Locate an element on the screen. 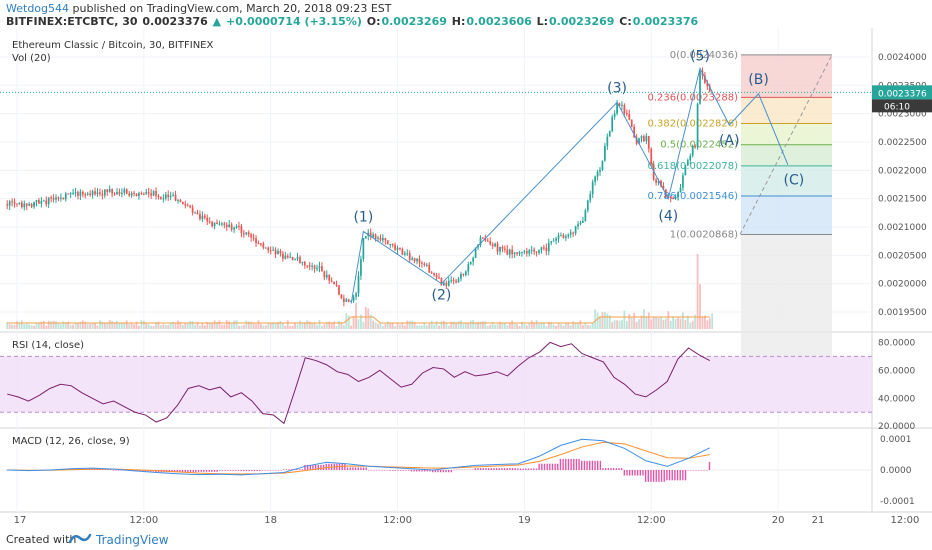 This screenshot has width=932, height=550. close-label: C: is located at coordinates (625, 21).